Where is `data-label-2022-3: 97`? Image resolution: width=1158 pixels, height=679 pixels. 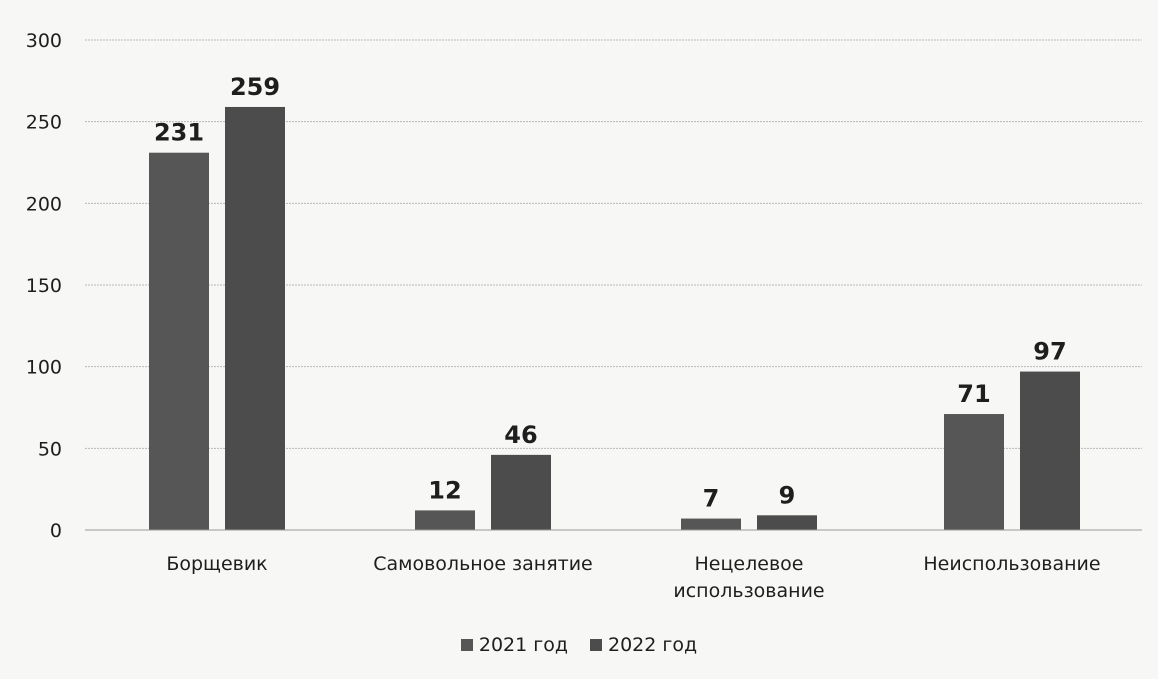
data-label-2022-3: 97 is located at coordinates (1049, 352).